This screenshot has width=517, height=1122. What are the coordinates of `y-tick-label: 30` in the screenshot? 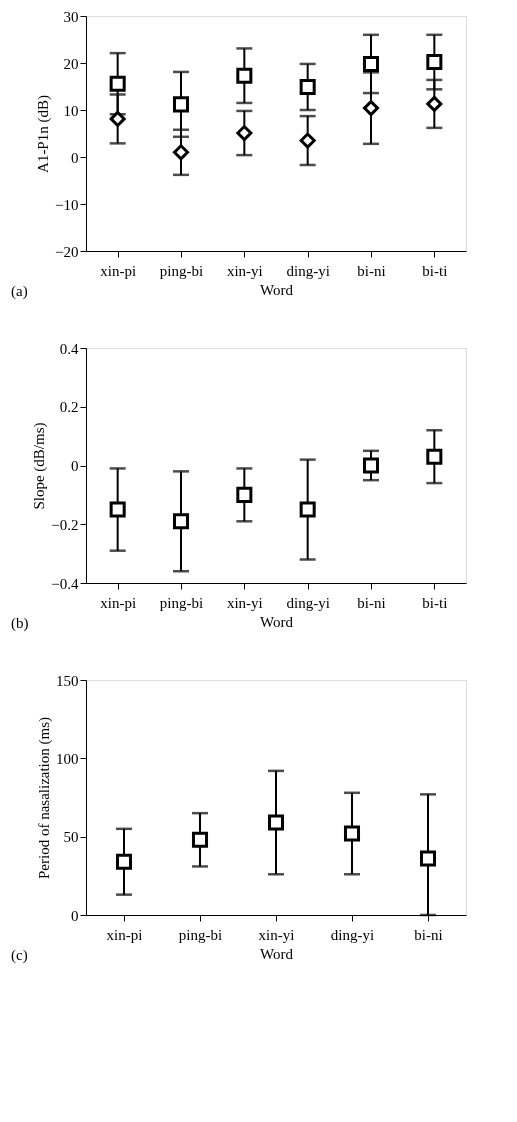 It's located at (71, 16).